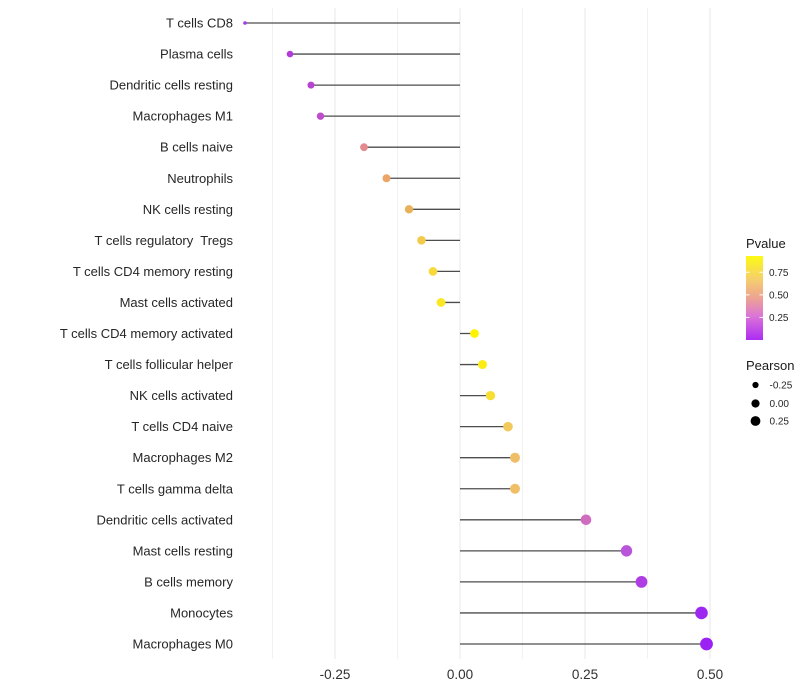 The image size is (800, 700). I want to click on y-axis-label: T cells regulatory Tregs, so click(164, 240).